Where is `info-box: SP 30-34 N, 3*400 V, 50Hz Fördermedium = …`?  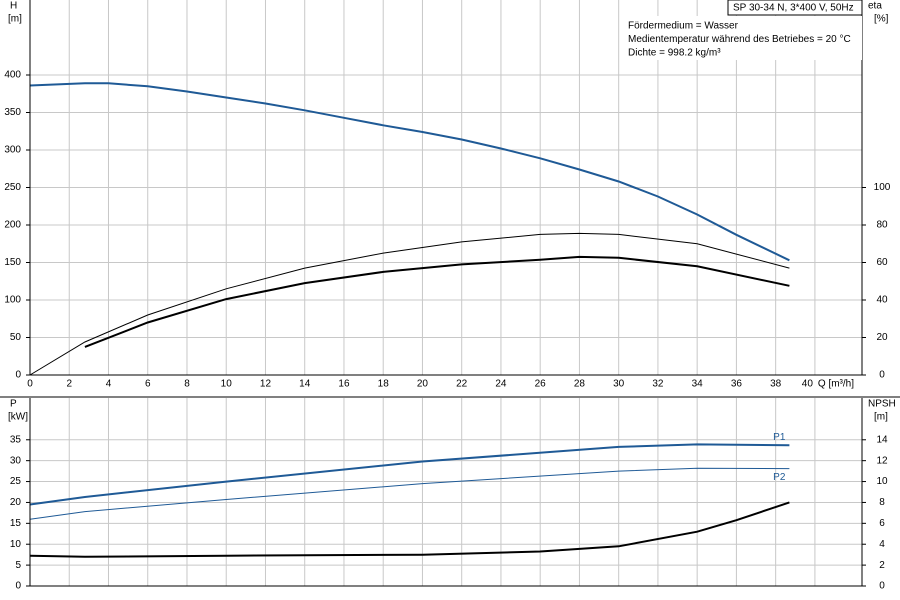
info-box: SP 30-34 N, 3*400 V, 50Hz Fördermedium = … is located at coordinates (744, 30).